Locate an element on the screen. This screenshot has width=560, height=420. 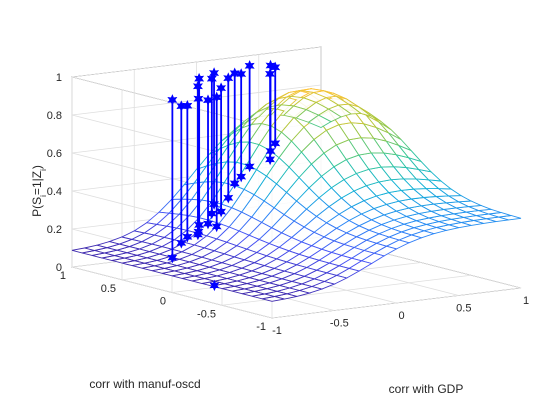
x-tick-label: 1 is located at coordinates (526, 301).